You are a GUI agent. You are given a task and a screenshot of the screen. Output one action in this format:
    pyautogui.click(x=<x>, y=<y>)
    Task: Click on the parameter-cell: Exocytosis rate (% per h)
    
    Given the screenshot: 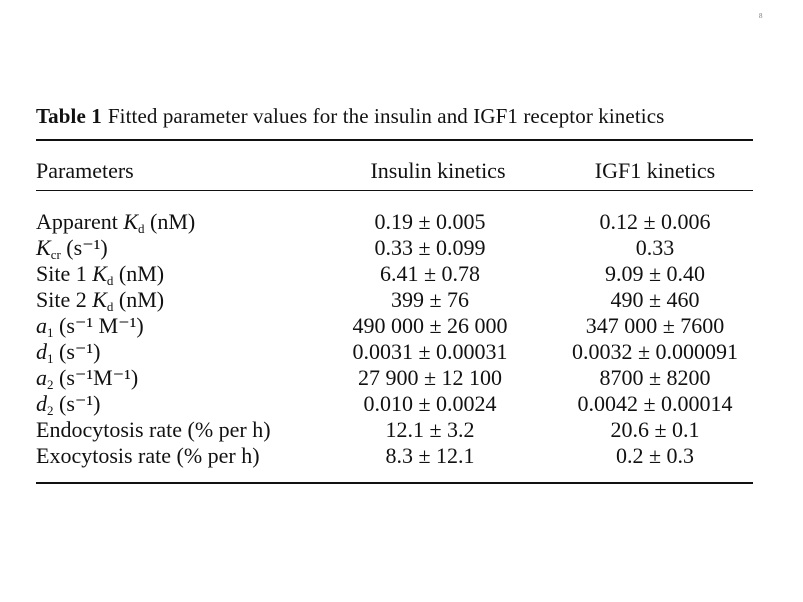 What is the action you would take?
    pyautogui.click(x=148, y=456)
    